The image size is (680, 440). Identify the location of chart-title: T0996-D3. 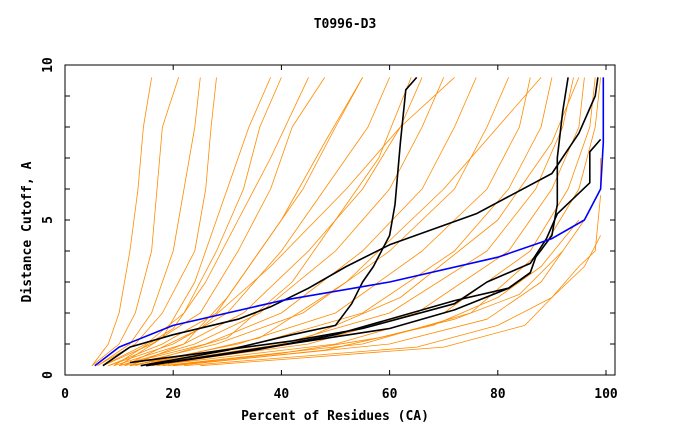
(345, 24).